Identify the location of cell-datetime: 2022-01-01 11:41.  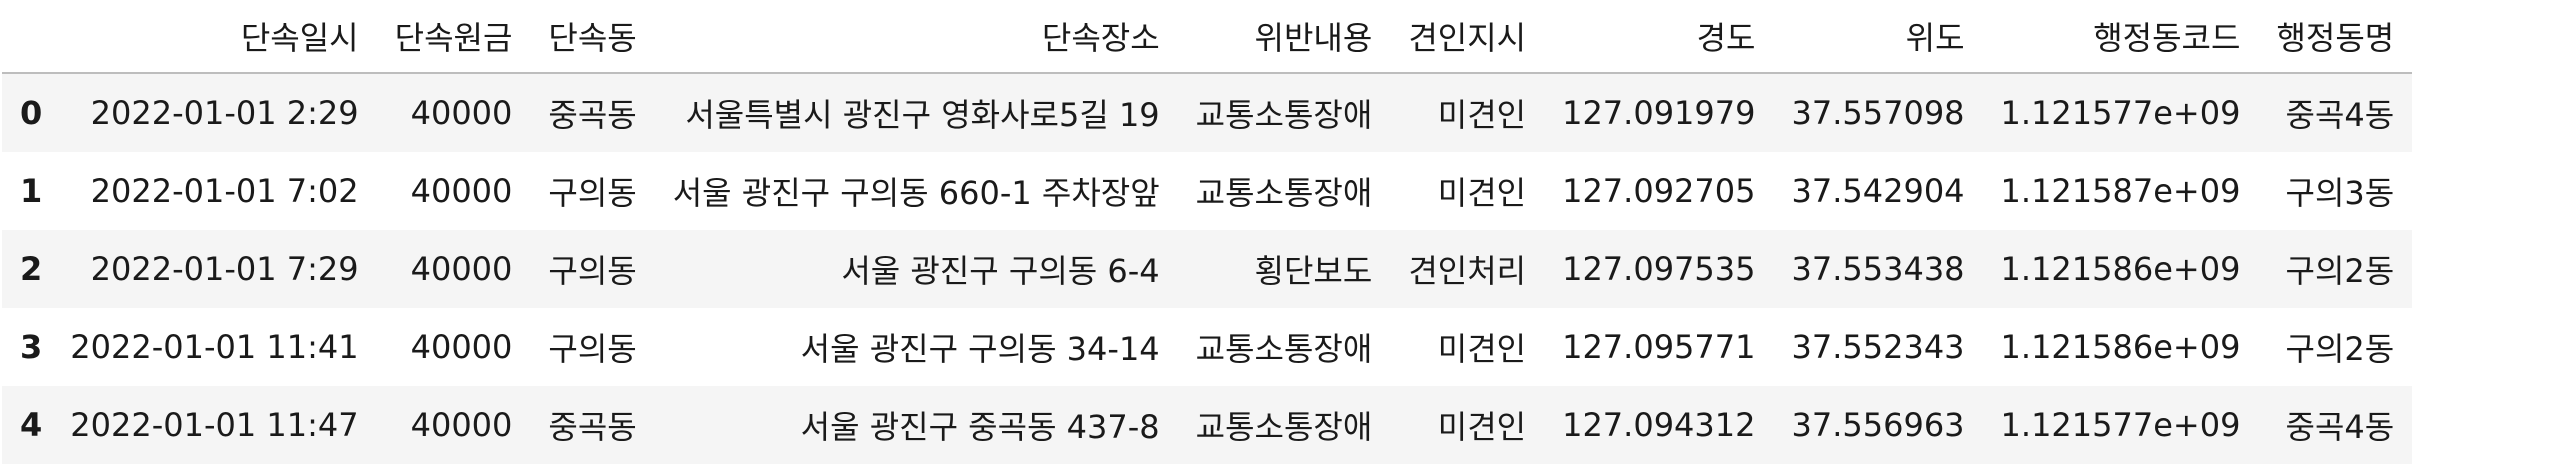
(214, 347).